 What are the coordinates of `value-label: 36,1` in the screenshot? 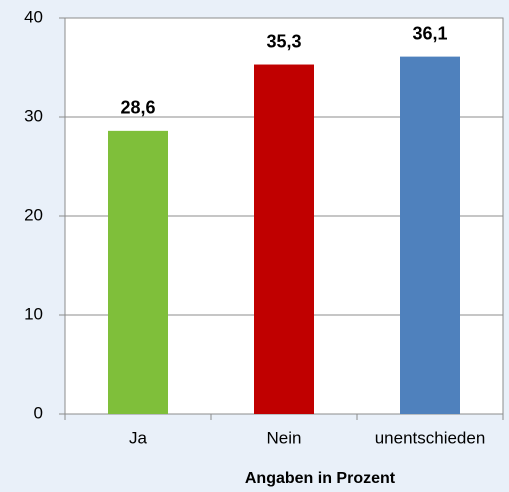 It's located at (429, 33).